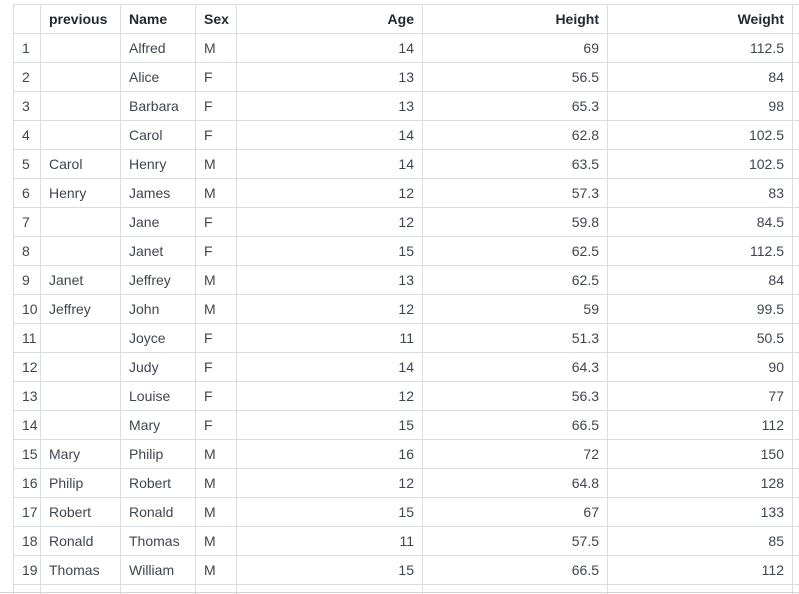 The height and width of the screenshot is (594, 799). What do you see at coordinates (158, 367) in the screenshot?
I see `cell-name: Judy` at bounding box center [158, 367].